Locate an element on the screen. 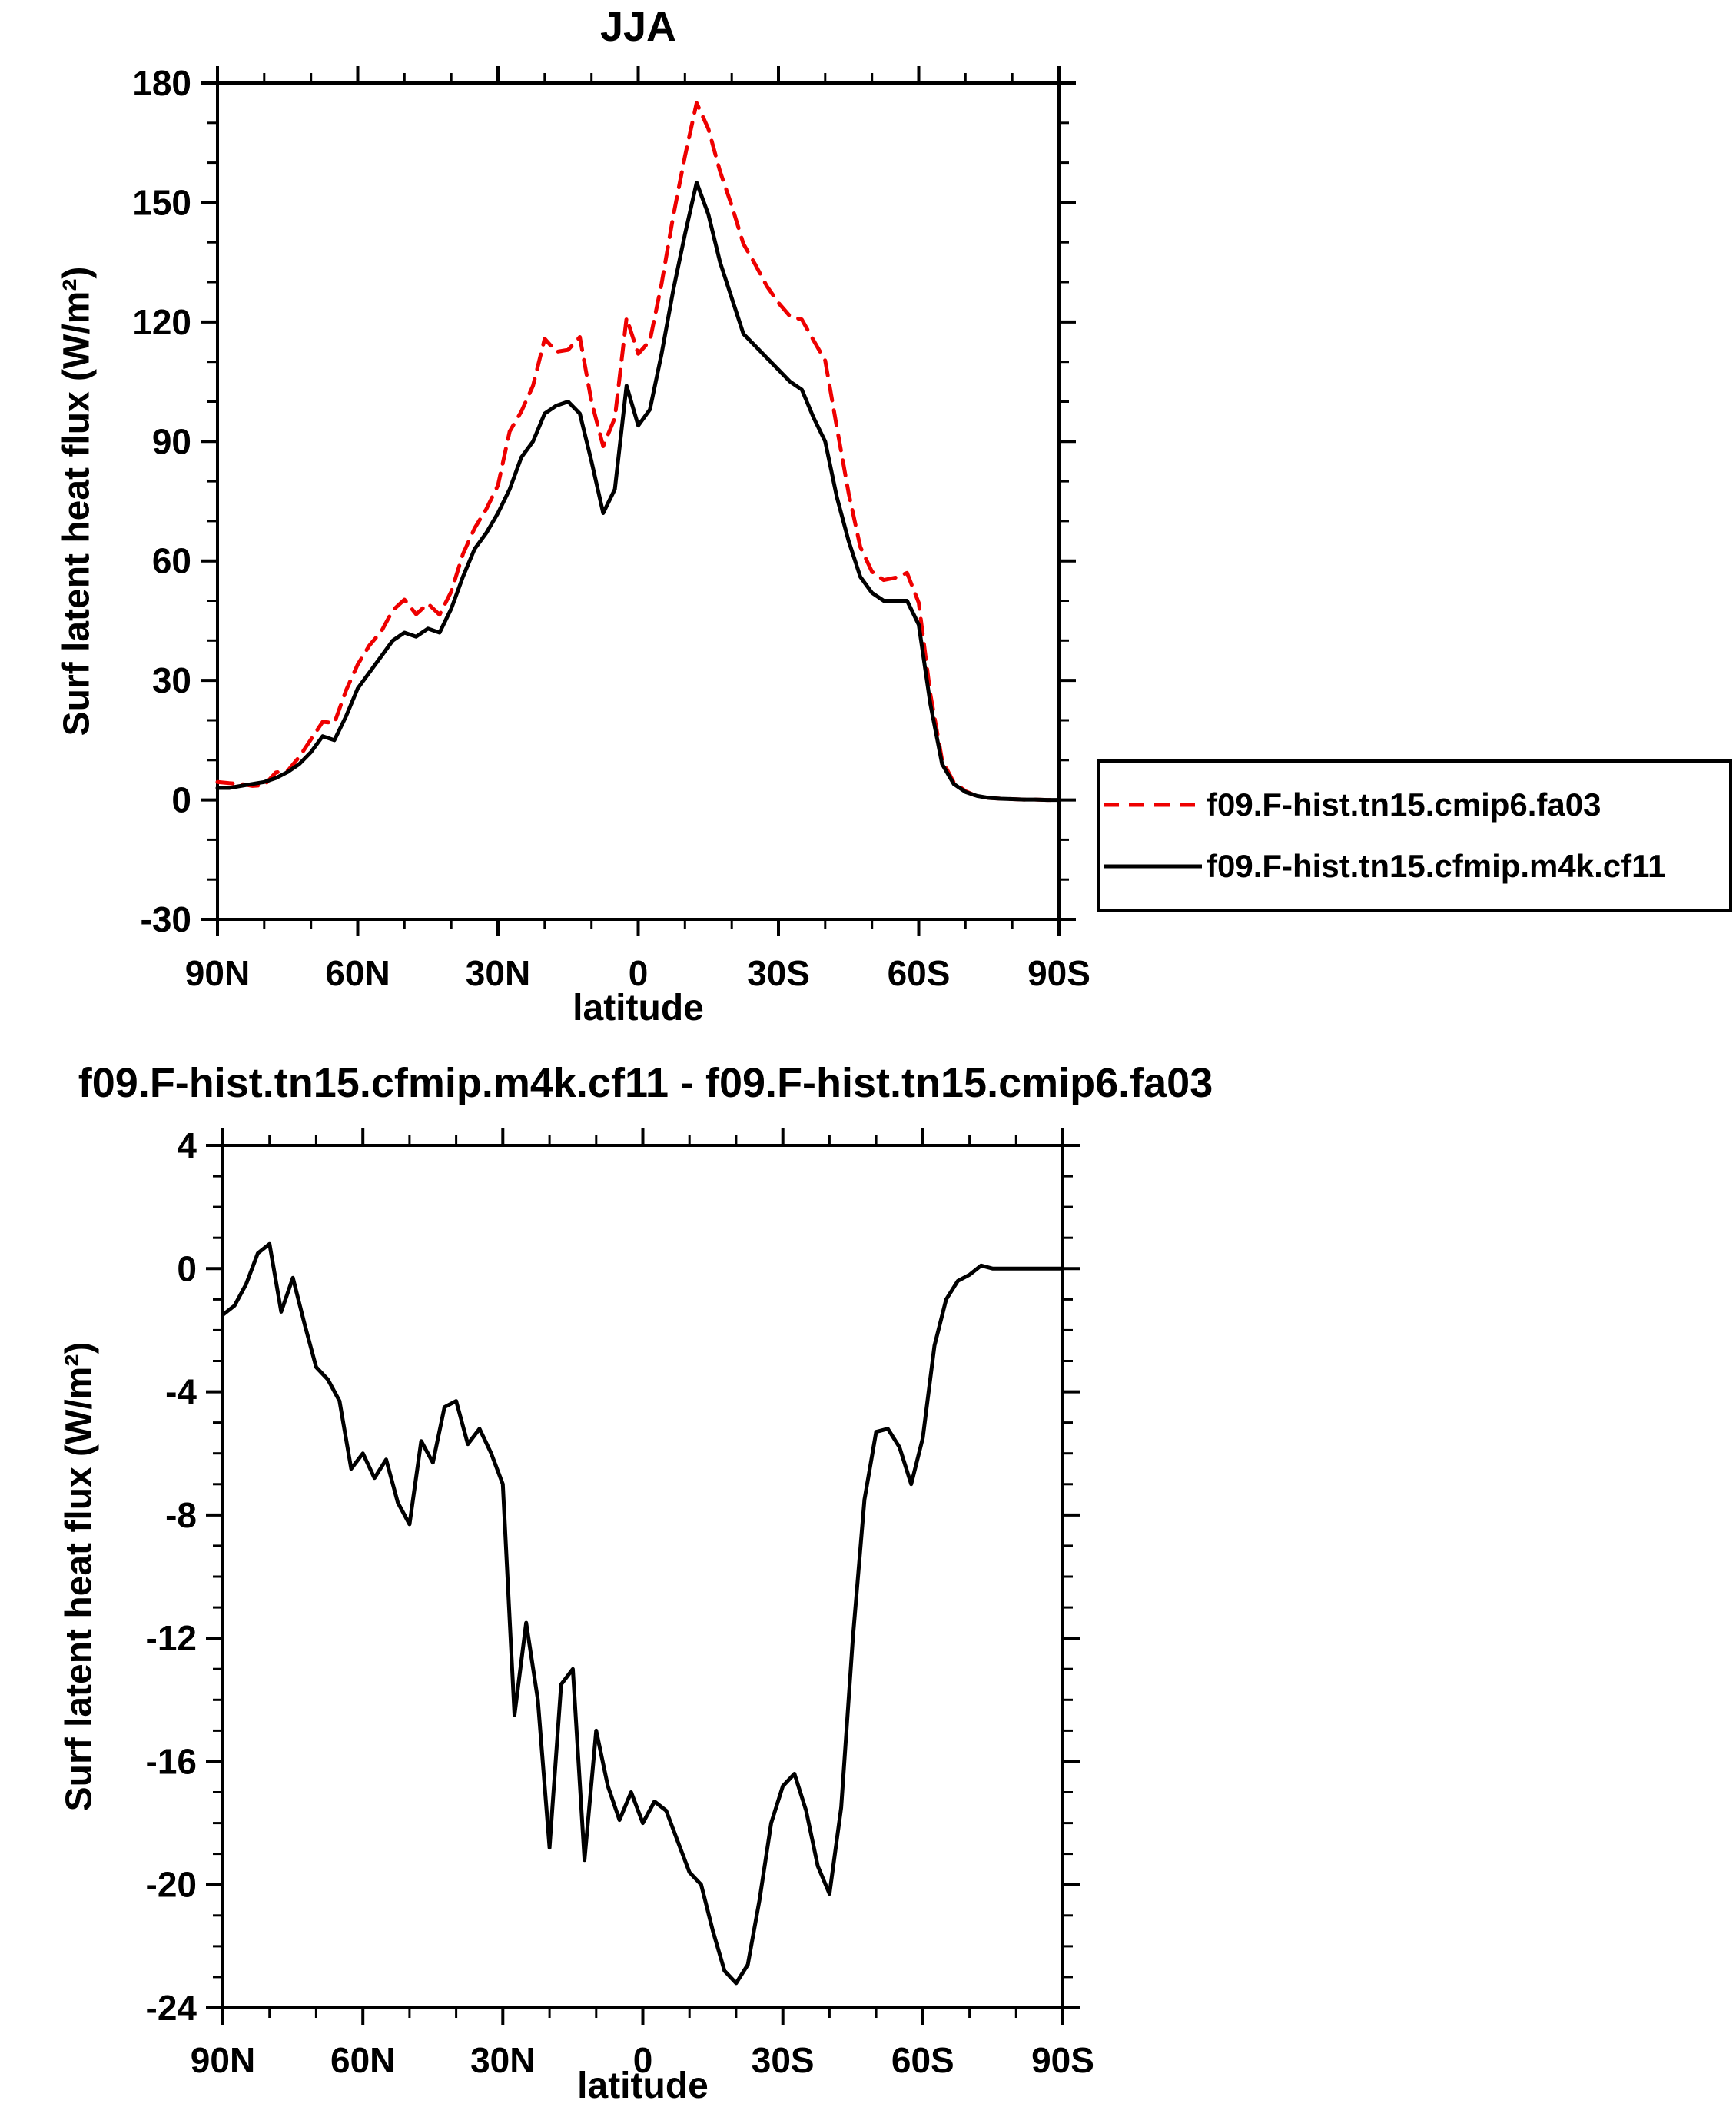 This screenshot has height=2107, width=1736. y-tick-label: 120 is located at coordinates (162, 322).